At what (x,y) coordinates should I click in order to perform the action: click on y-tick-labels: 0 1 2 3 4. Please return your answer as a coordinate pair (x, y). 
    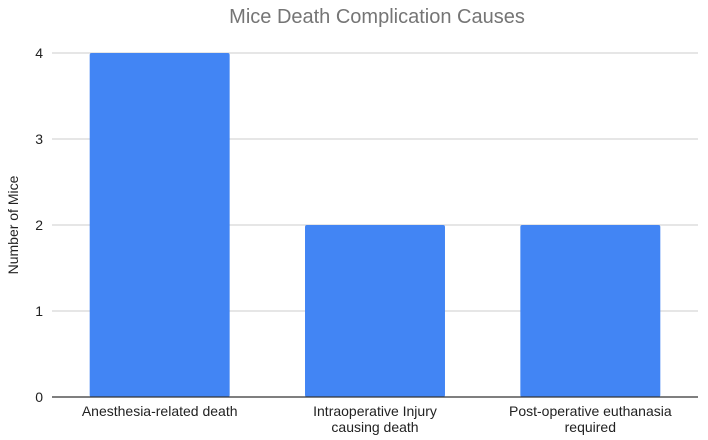
    Looking at the image, I should click on (39, 225).